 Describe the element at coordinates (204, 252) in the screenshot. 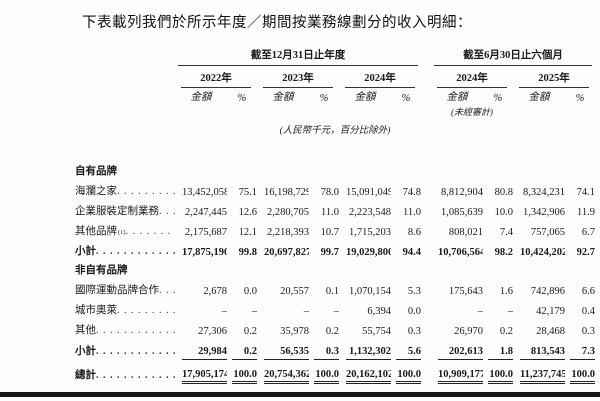

I see `amount-cell: 17,875,190` at that location.